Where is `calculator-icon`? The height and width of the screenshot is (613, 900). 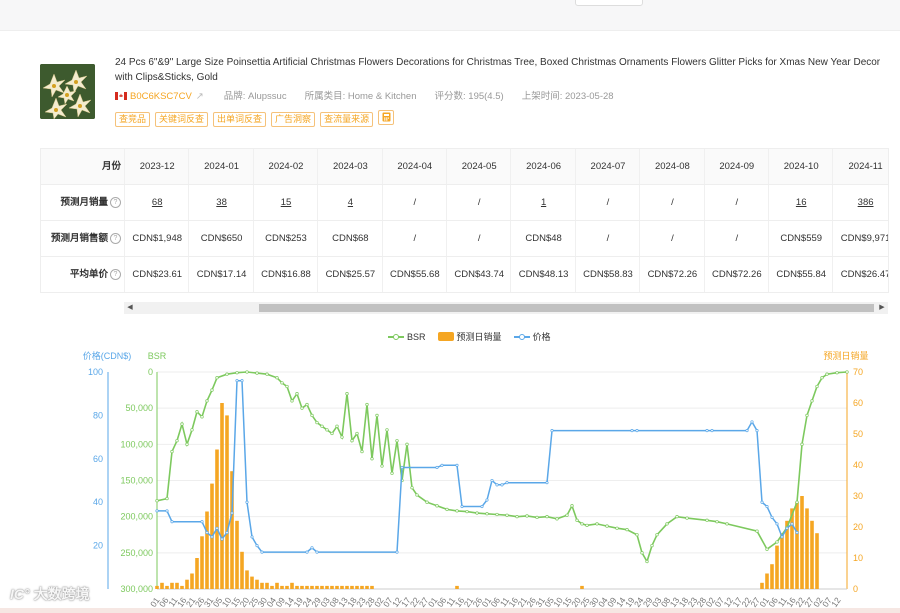
calculator-icon is located at coordinates (386, 117).